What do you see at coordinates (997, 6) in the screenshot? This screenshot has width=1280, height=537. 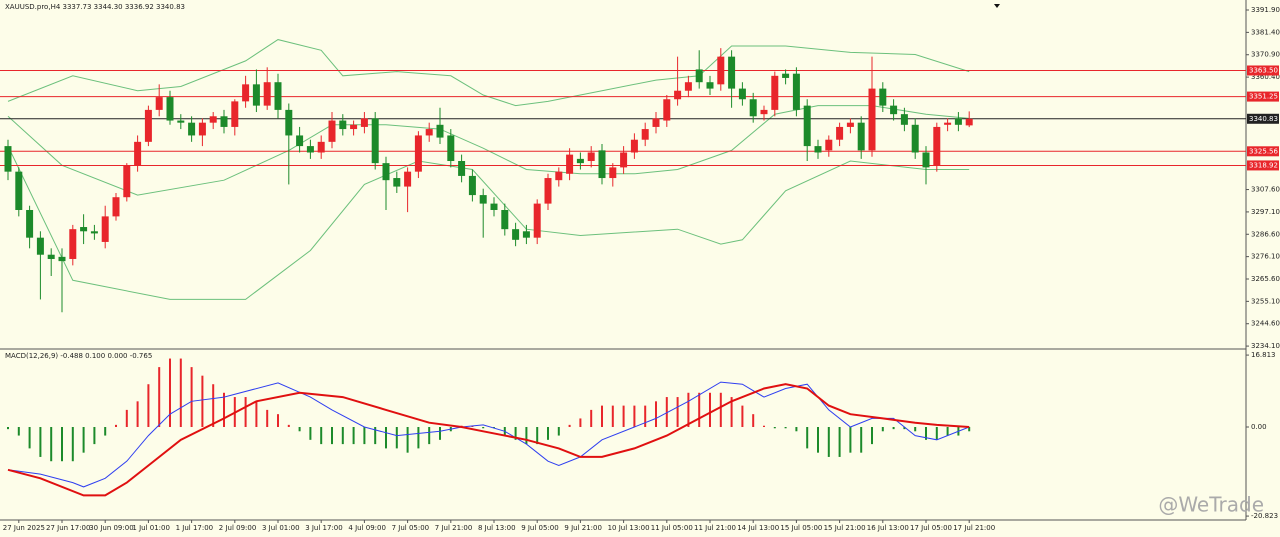 I see `shift-marker` at bounding box center [997, 6].